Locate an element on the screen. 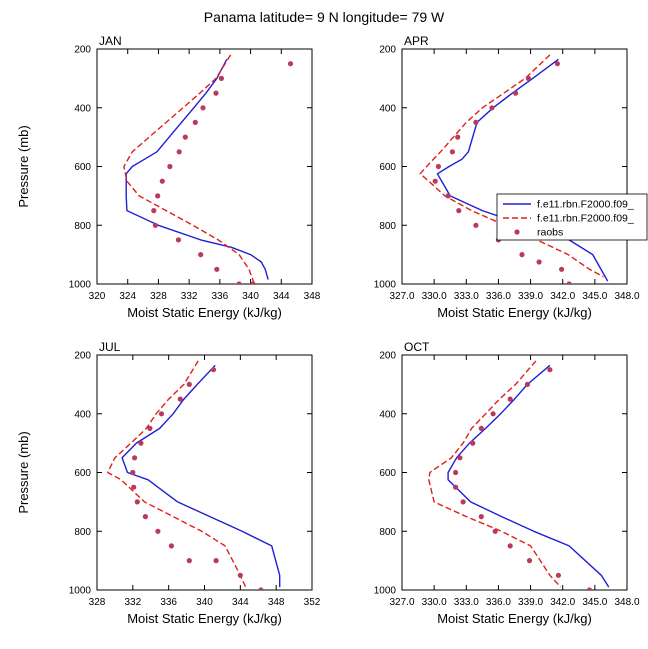  x-tick-label: 333.0 is located at coordinates (466, 296).